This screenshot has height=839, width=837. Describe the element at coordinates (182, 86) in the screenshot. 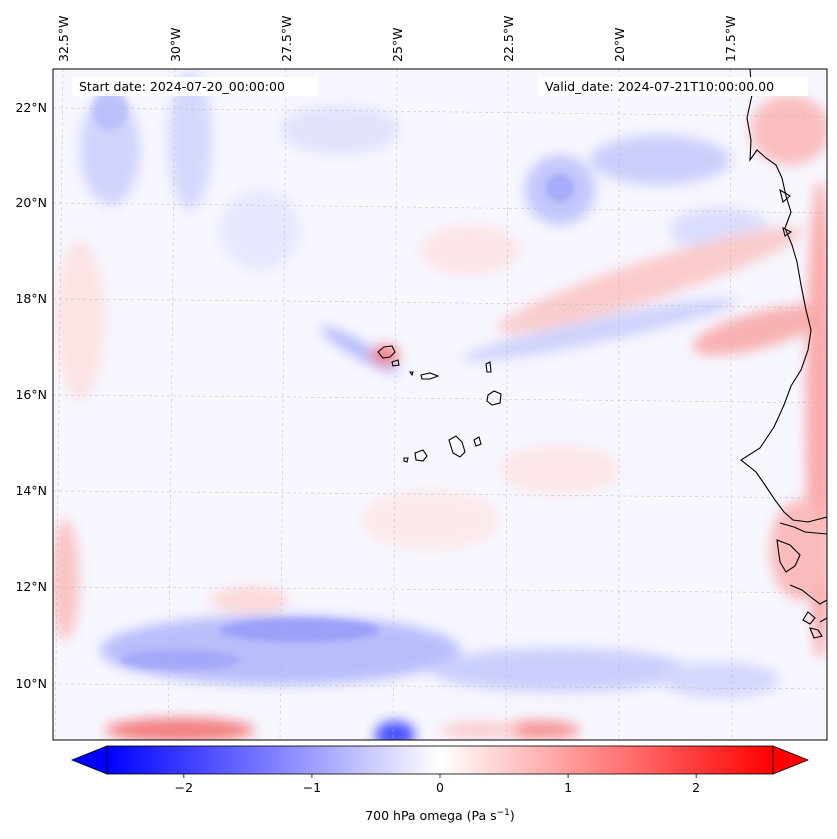

I see `start-date-text: Start date: 2024-07-20_00:00:00` at that location.